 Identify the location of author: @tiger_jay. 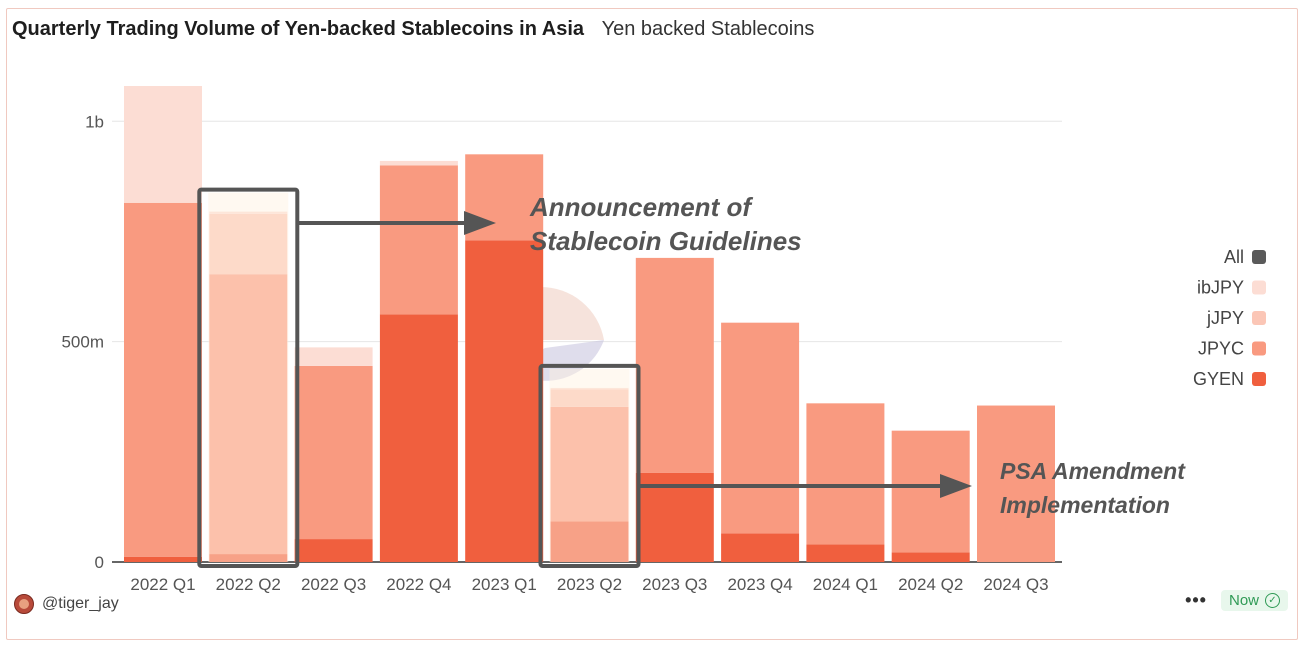
(66, 604).